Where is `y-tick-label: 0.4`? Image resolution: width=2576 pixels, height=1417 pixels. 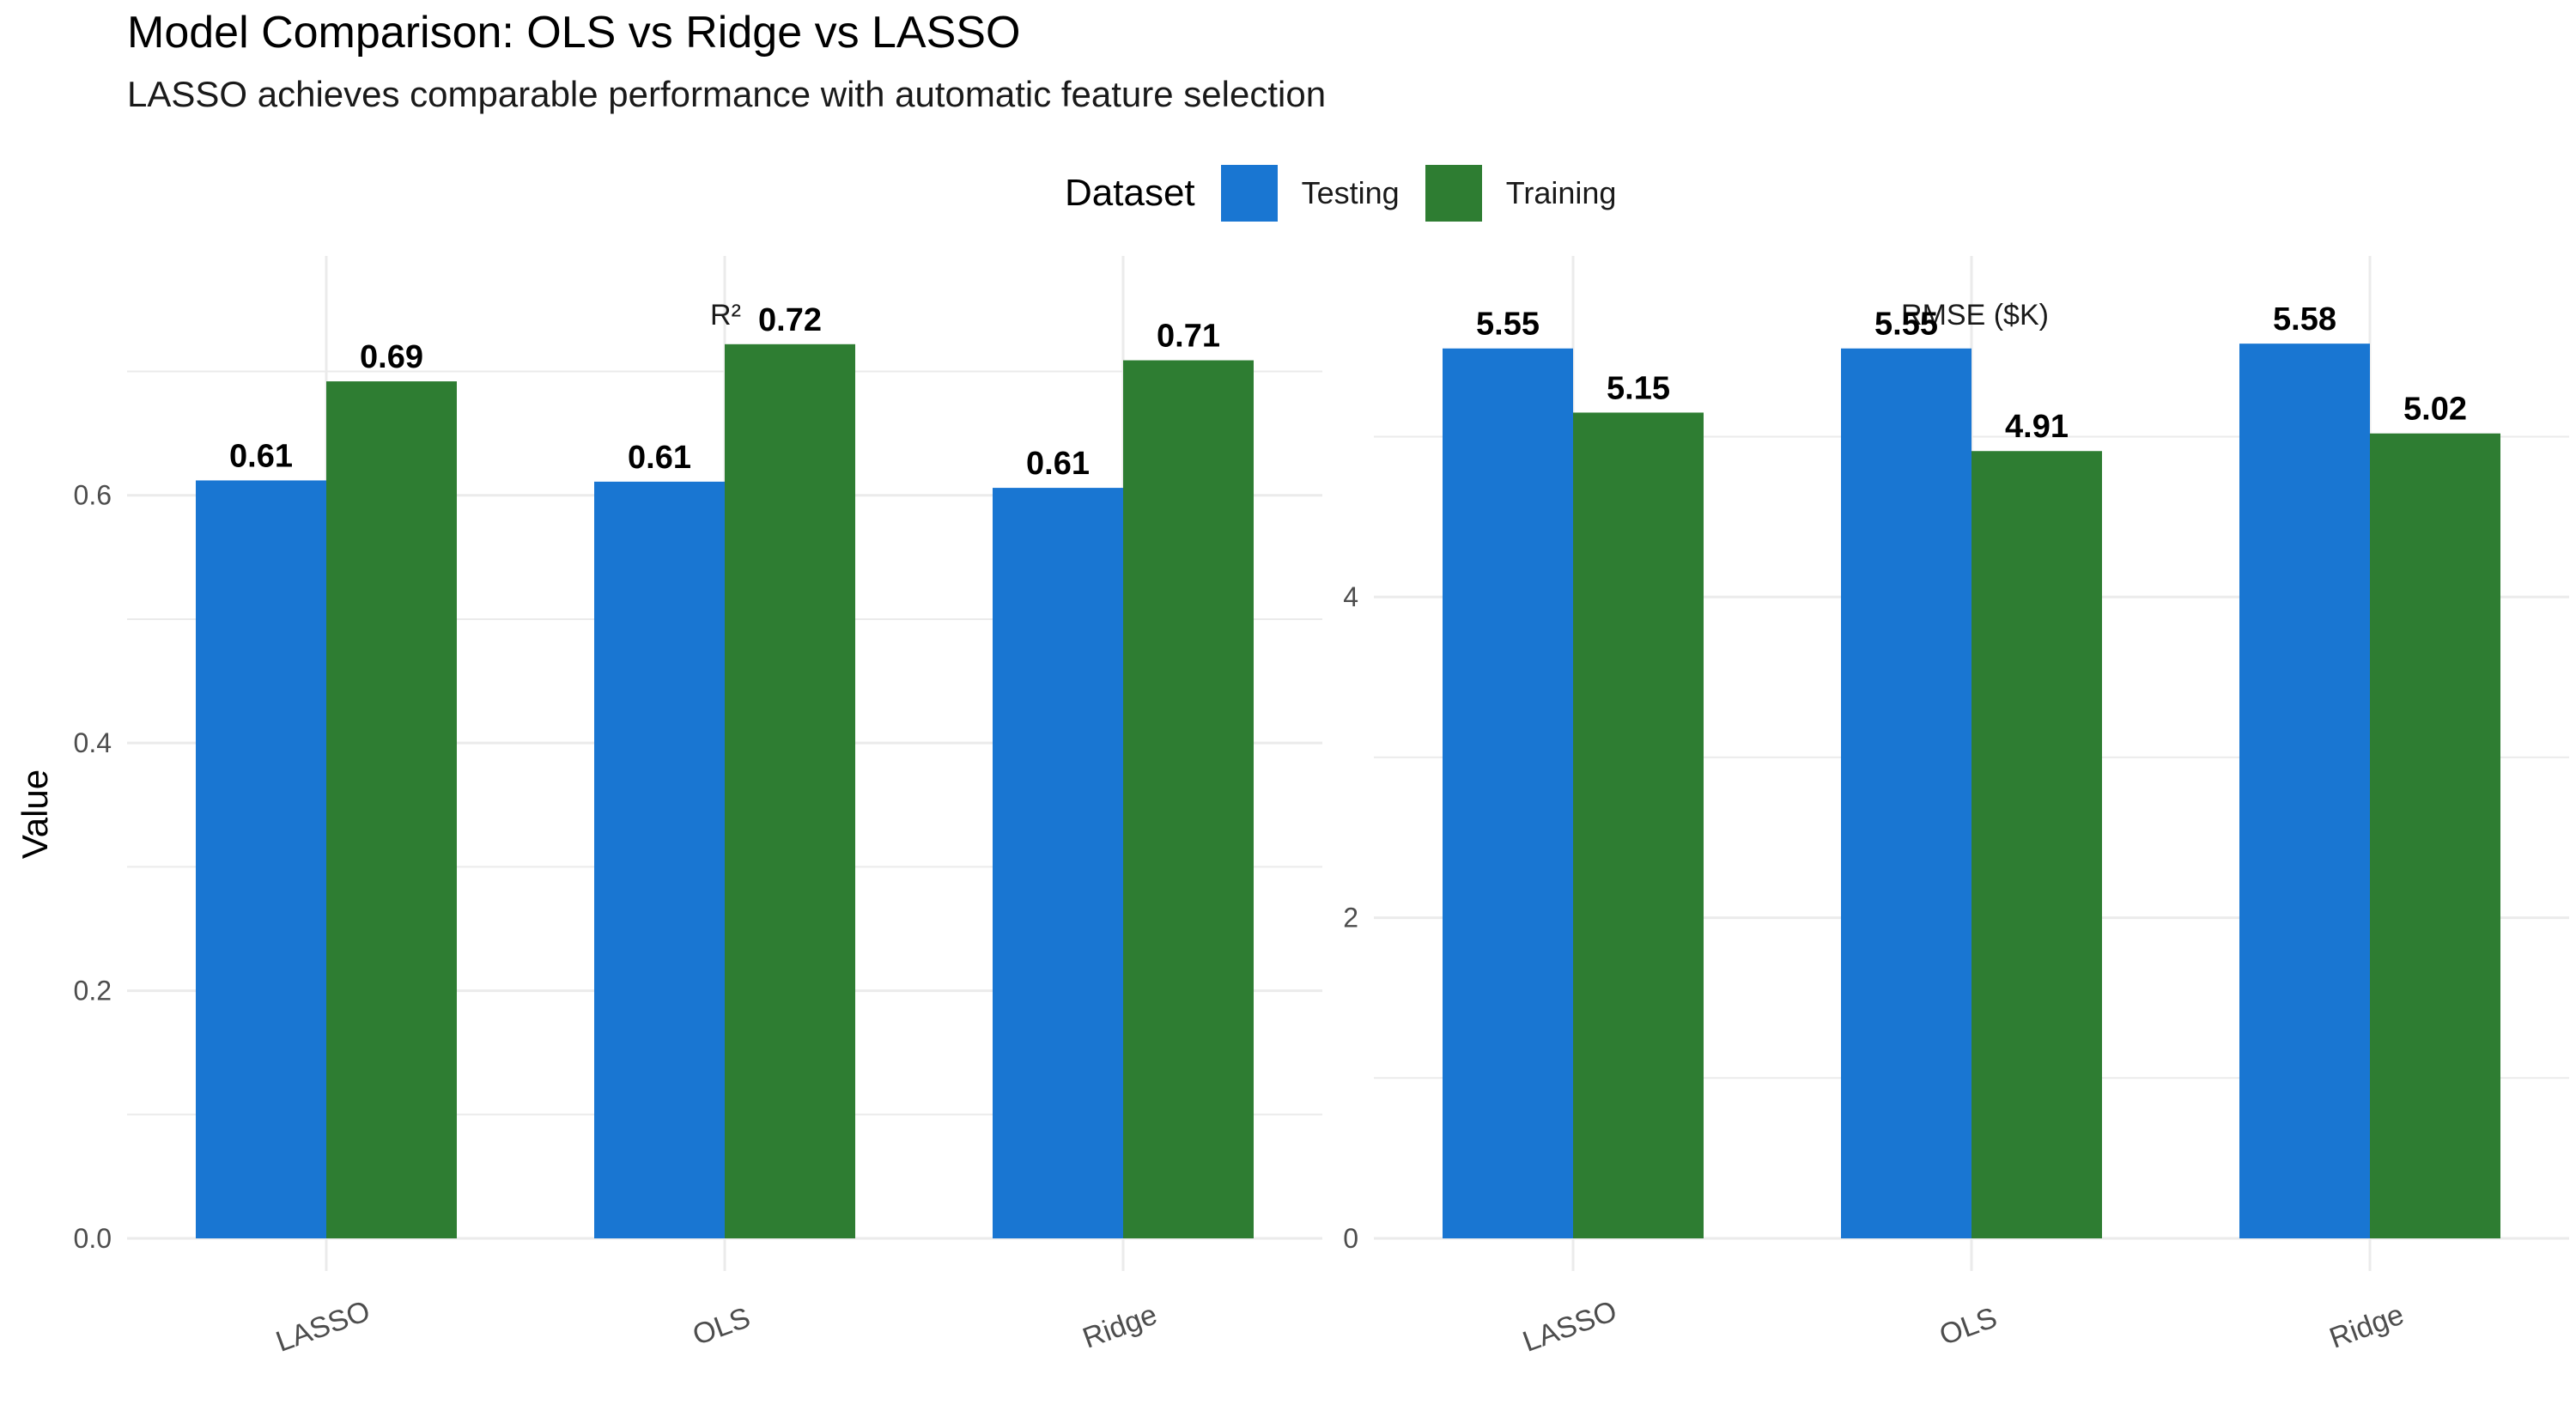 y-tick-label: 0.4 is located at coordinates (93, 742).